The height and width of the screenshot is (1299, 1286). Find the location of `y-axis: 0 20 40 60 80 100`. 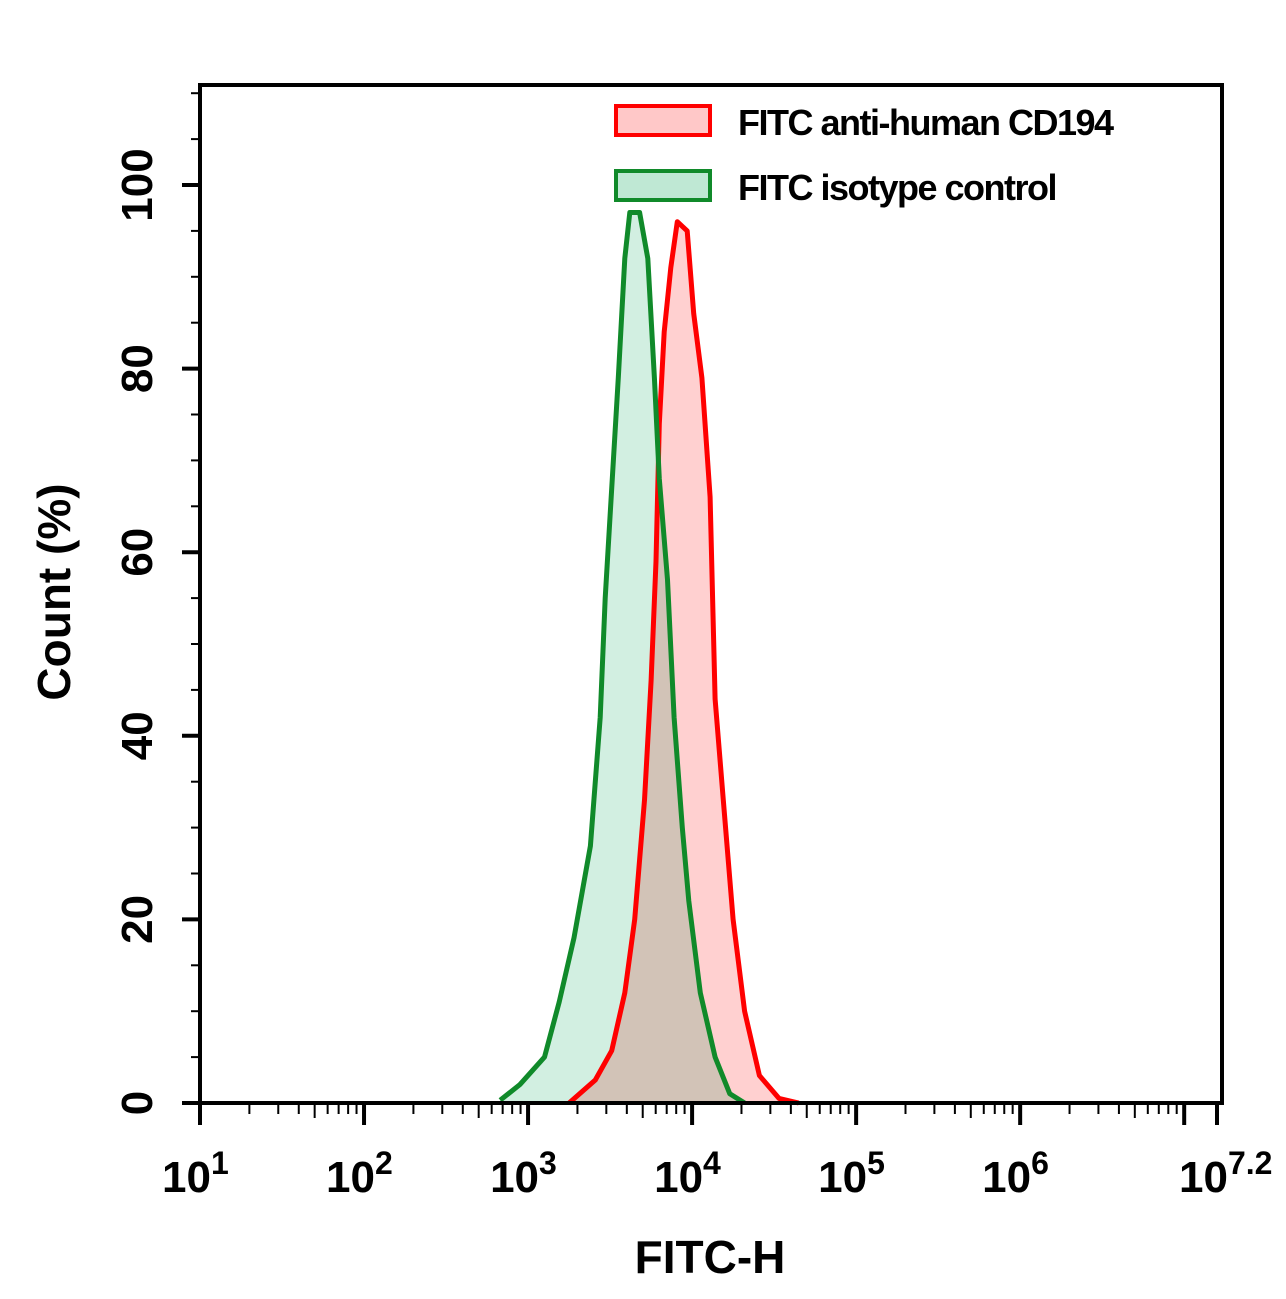

y-axis: 0 20 40 60 80 100 is located at coordinates (156, 603).